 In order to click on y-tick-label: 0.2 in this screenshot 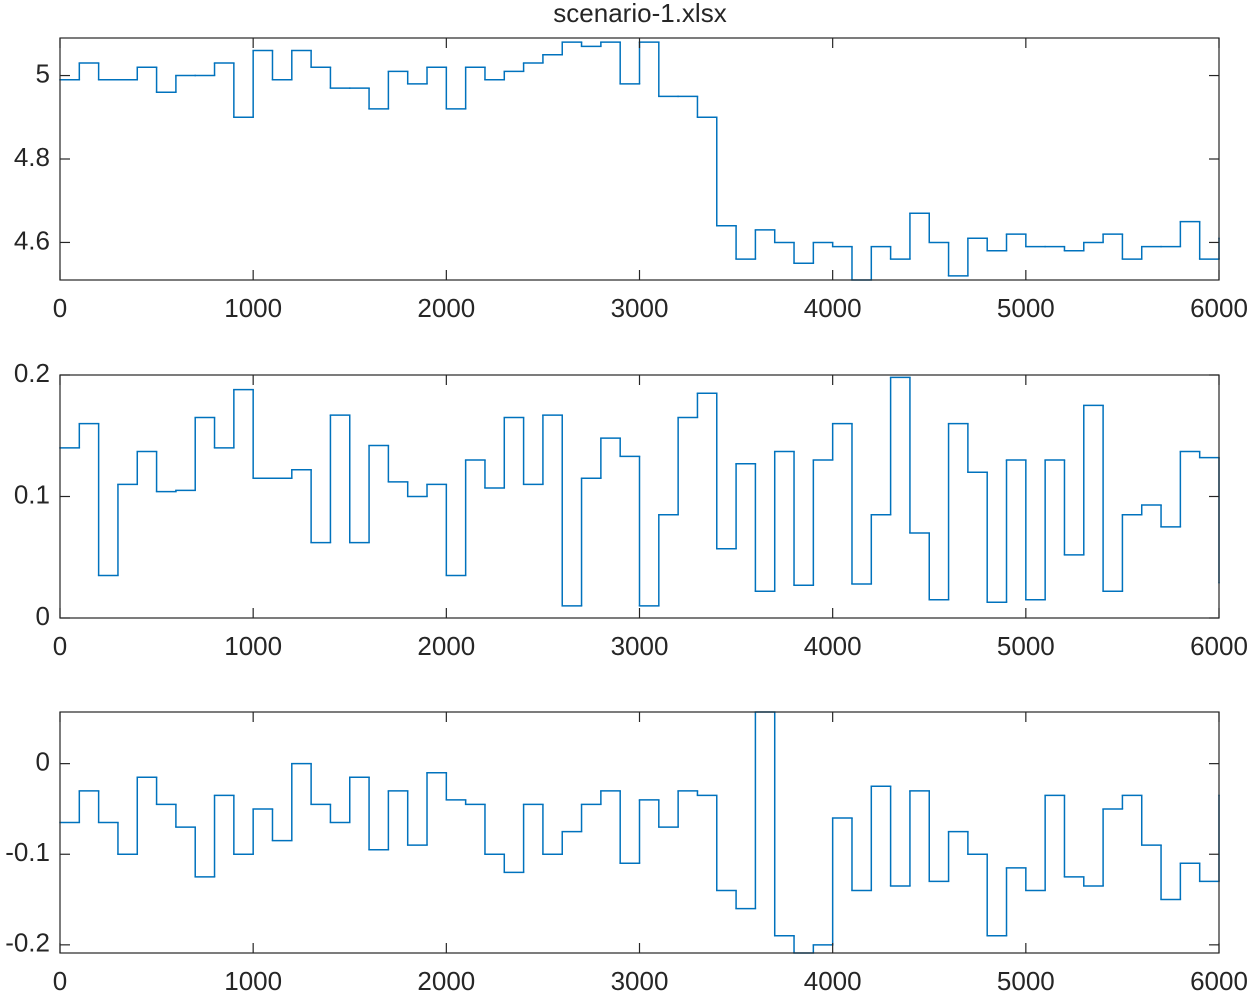, I will do `click(32, 373)`.